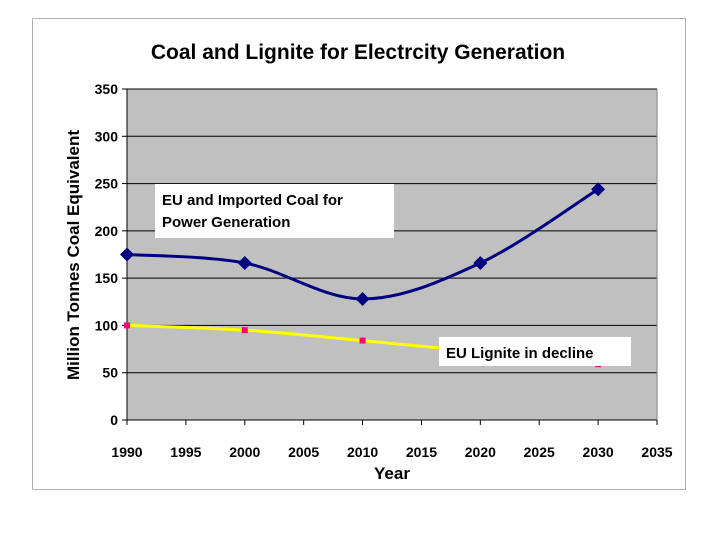  What do you see at coordinates (598, 452) in the screenshot?
I see `x-tick-label: 2030` at bounding box center [598, 452].